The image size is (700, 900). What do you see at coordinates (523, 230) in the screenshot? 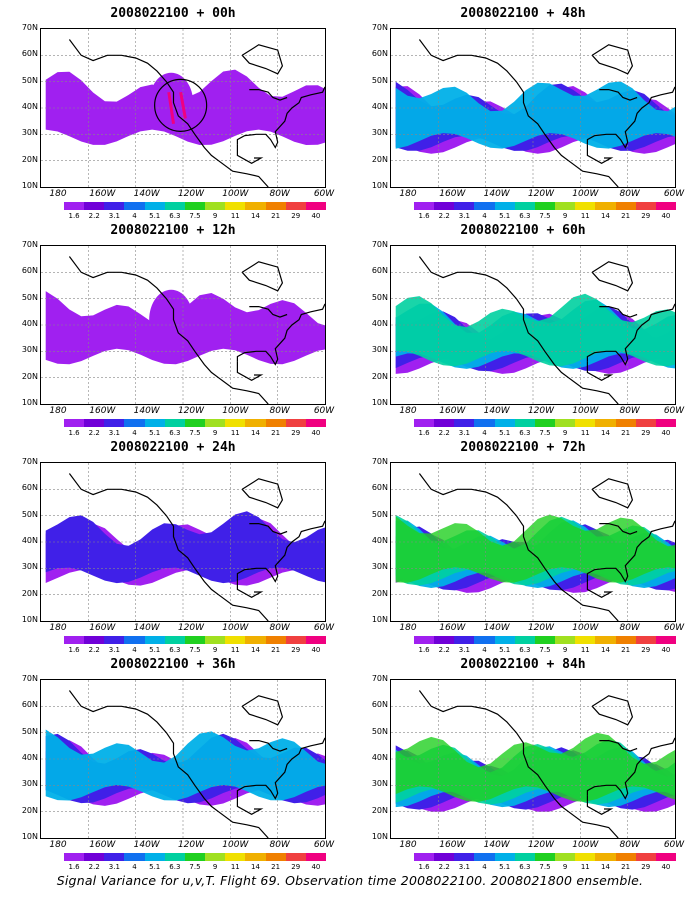
I see `panel-title: 2008022100 + 60h` at bounding box center [523, 230].